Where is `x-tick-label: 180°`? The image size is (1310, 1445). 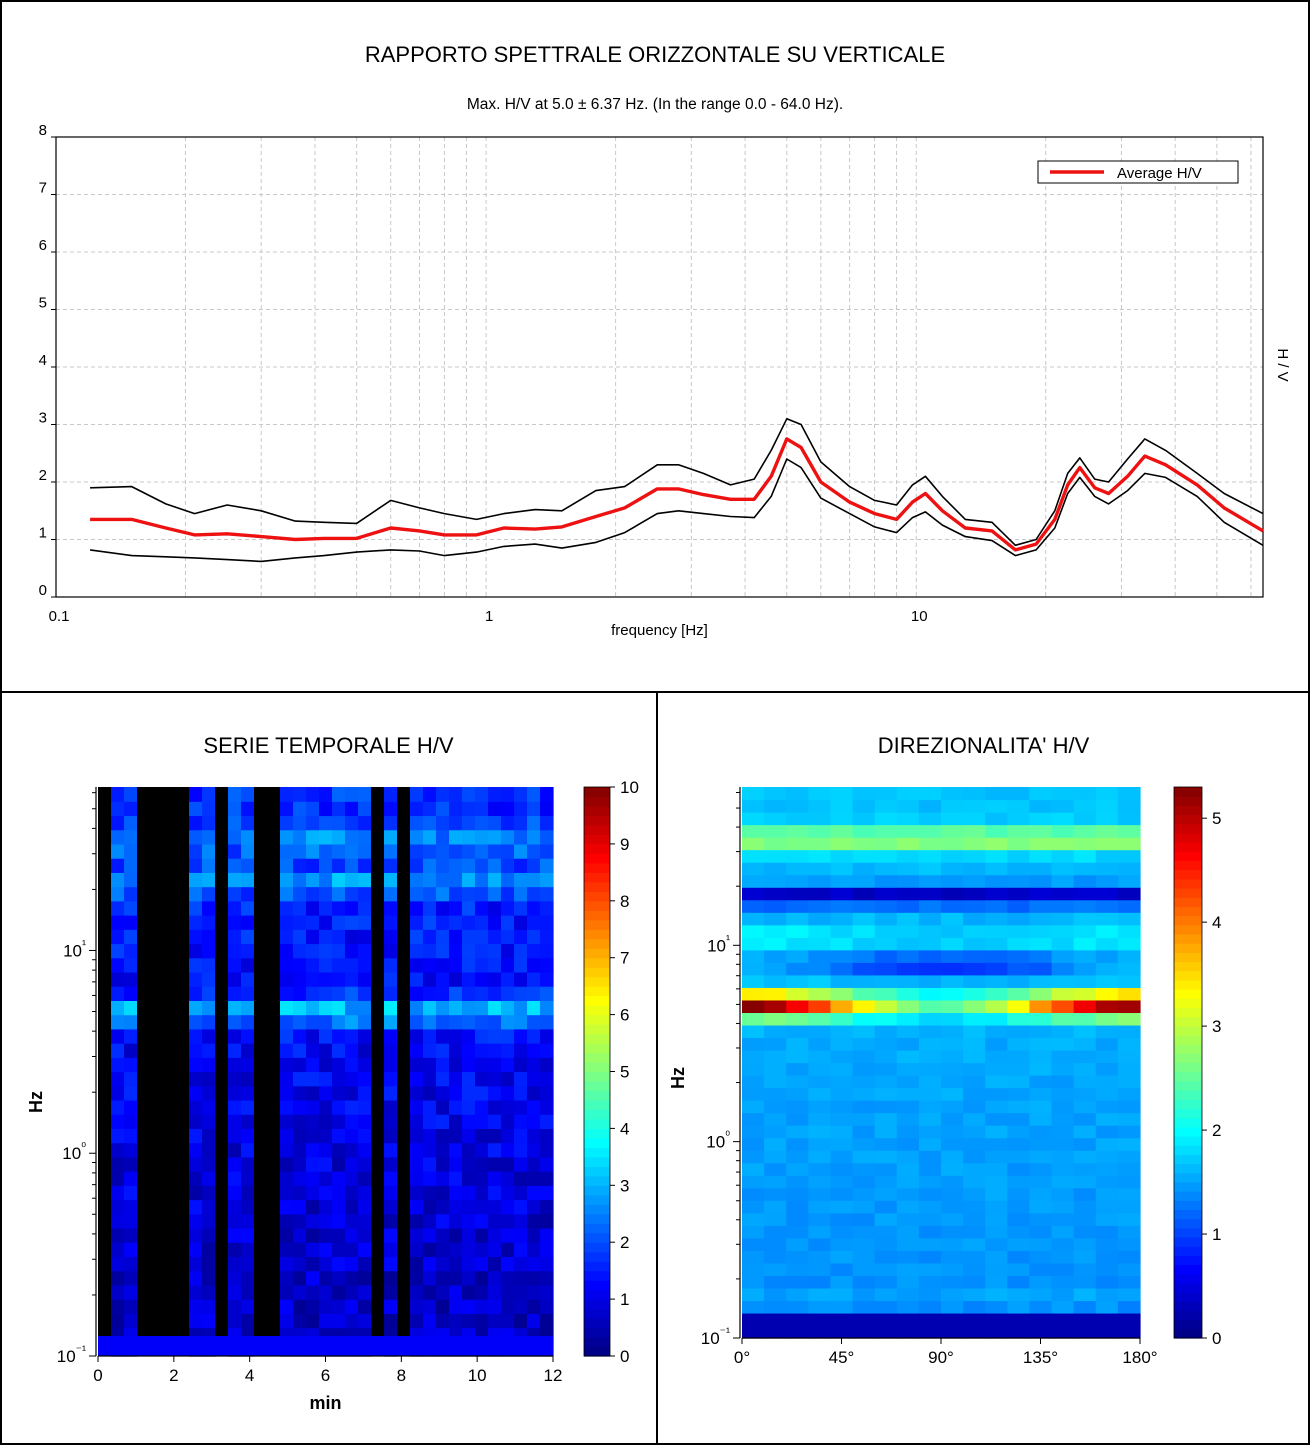
x-tick-label: 180° is located at coordinates (1139, 1357).